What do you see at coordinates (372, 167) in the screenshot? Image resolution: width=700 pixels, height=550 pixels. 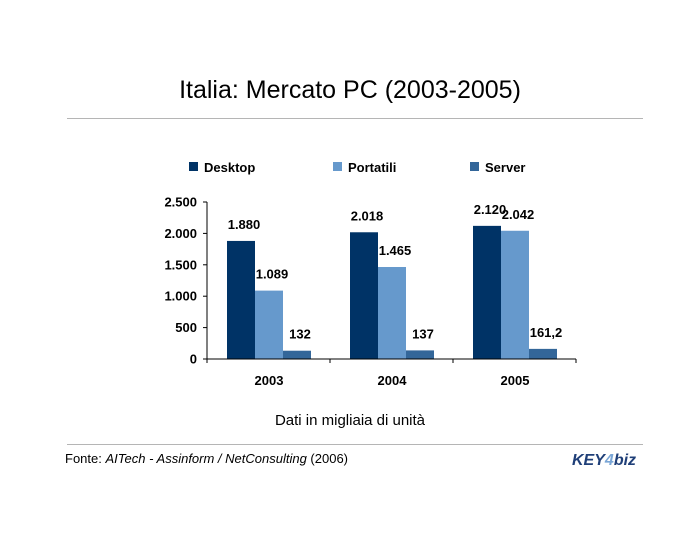 I see `legend-label-portatili: Portatili` at bounding box center [372, 167].